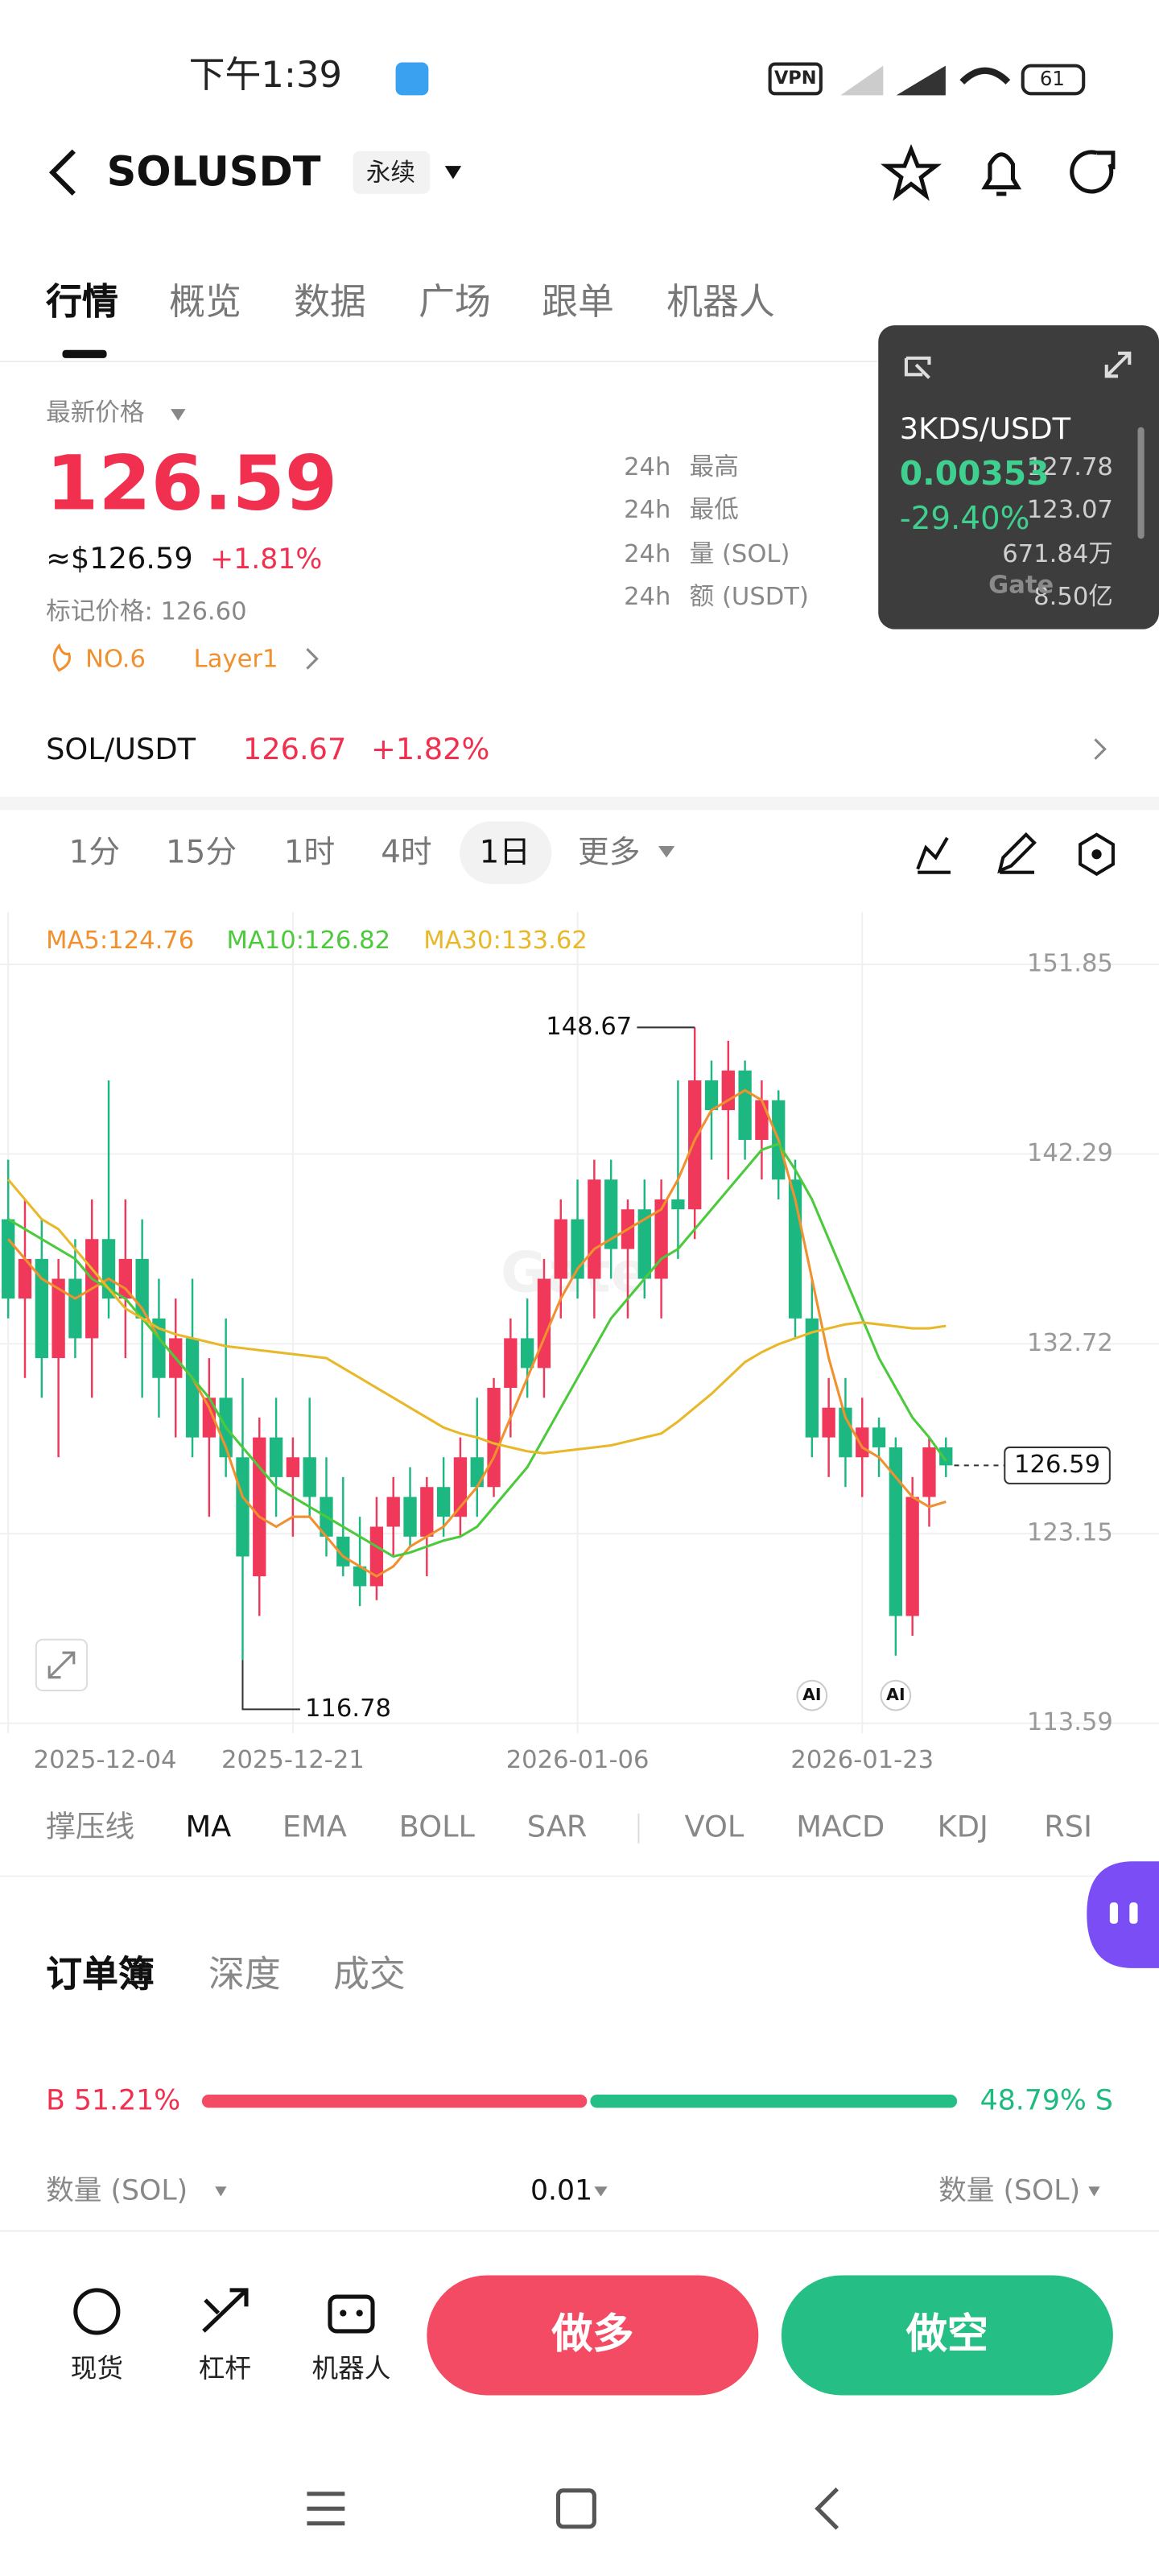  What do you see at coordinates (314, 1828) in the screenshot?
I see `indicator: EMA` at bounding box center [314, 1828].